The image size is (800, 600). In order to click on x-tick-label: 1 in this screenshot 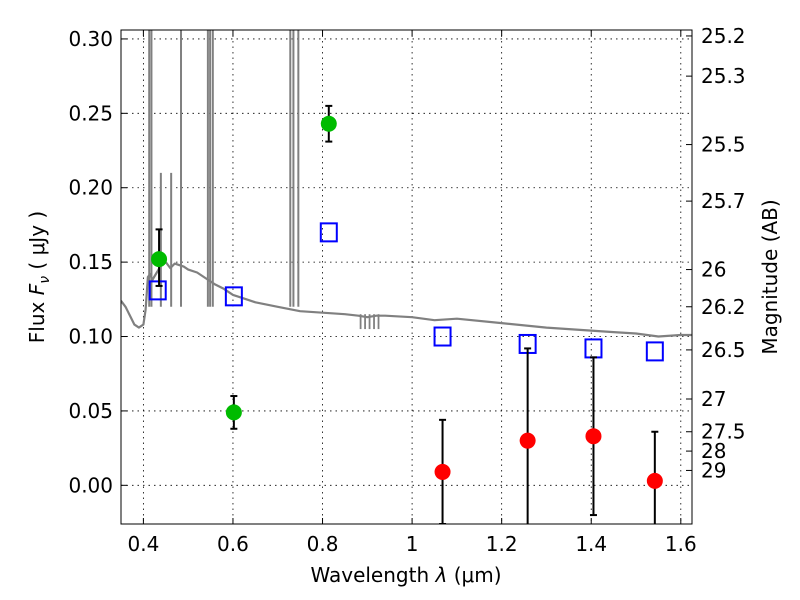, I will do `click(412, 544)`.